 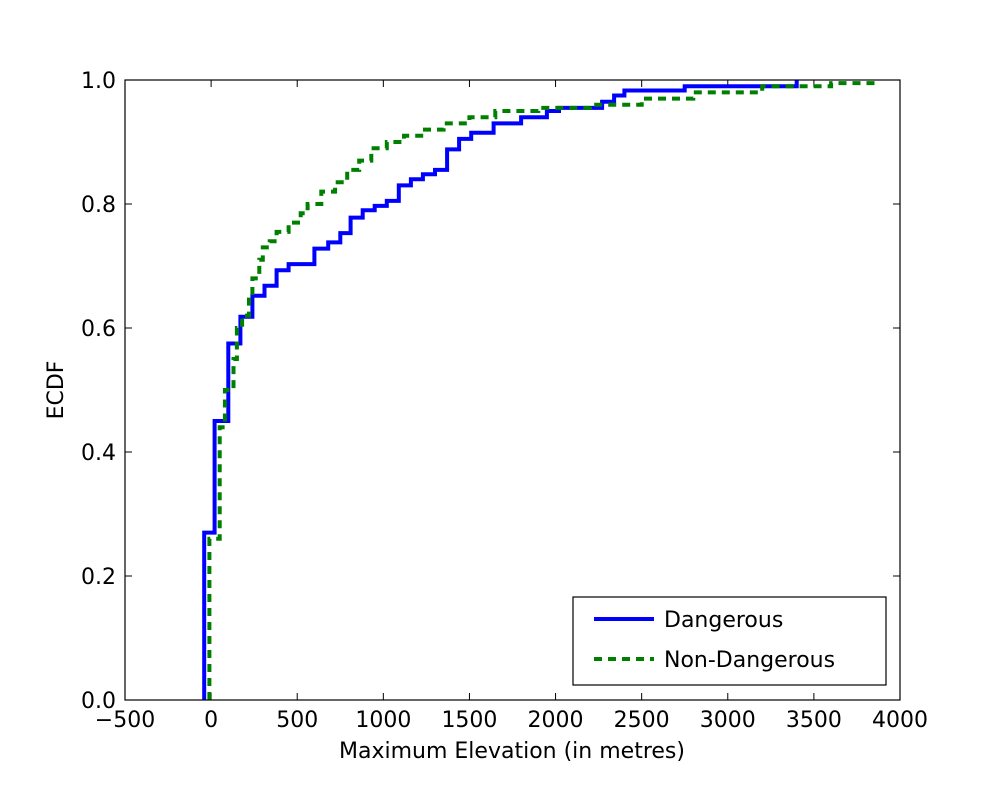 I want to click on y-tick-label: 0.6, so click(x=98, y=329).